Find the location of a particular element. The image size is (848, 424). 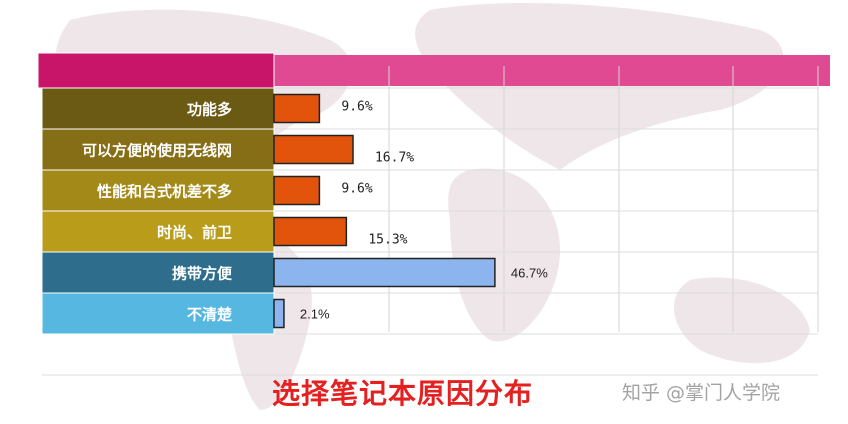

header-band is located at coordinates (552, 70).